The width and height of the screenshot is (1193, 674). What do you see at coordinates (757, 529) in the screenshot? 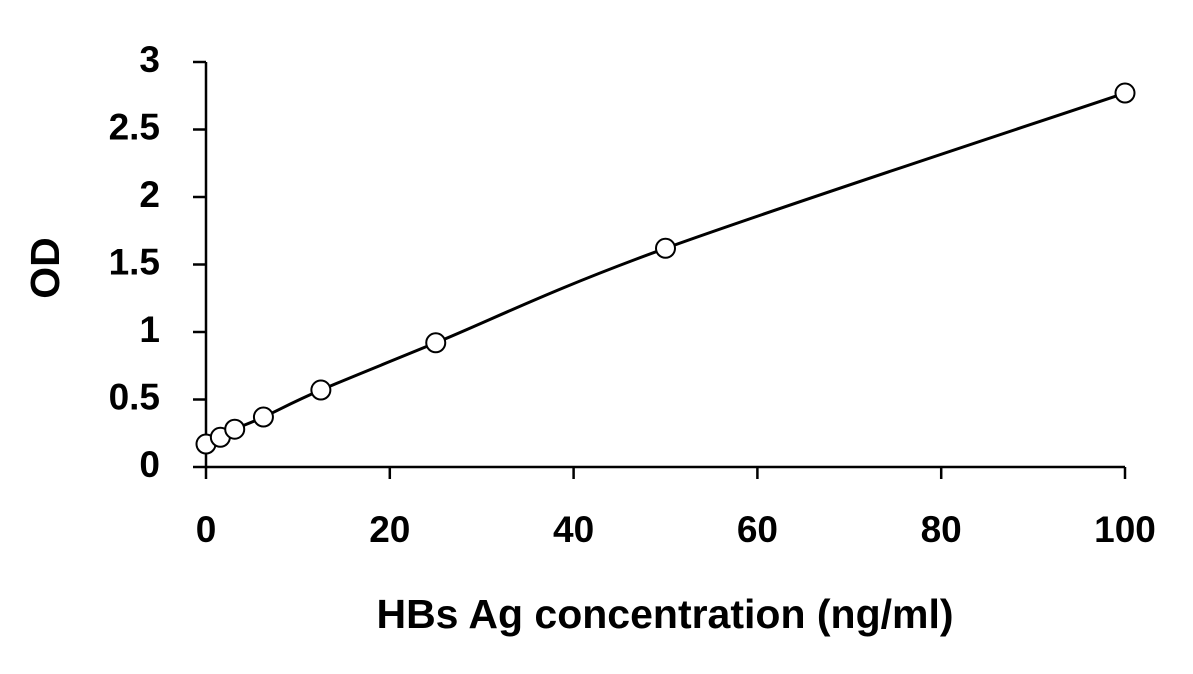
I see `x-tick-label: 60` at bounding box center [757, 529].